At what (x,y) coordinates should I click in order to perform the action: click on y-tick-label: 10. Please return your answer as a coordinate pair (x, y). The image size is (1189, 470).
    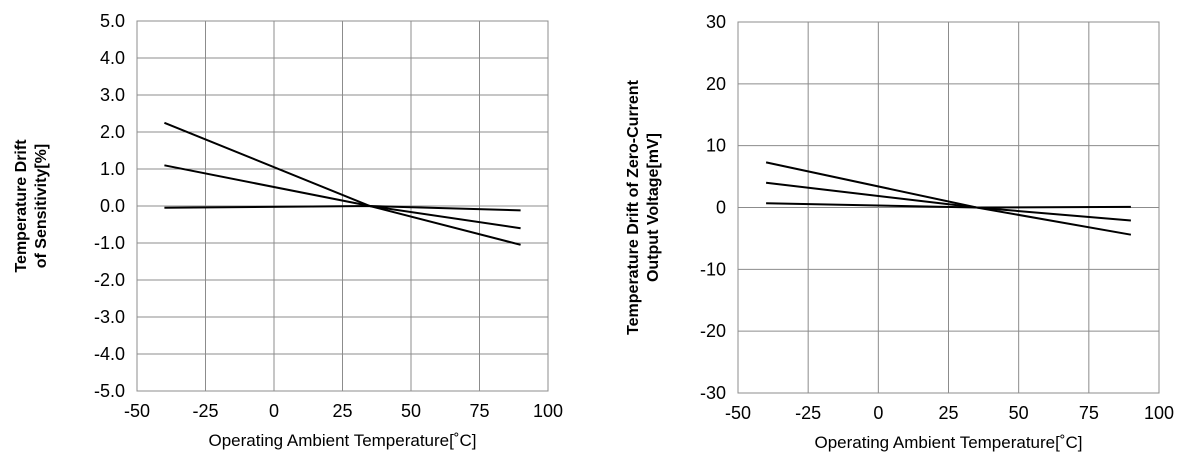
    Looking at the image, I should click on (716, 146).